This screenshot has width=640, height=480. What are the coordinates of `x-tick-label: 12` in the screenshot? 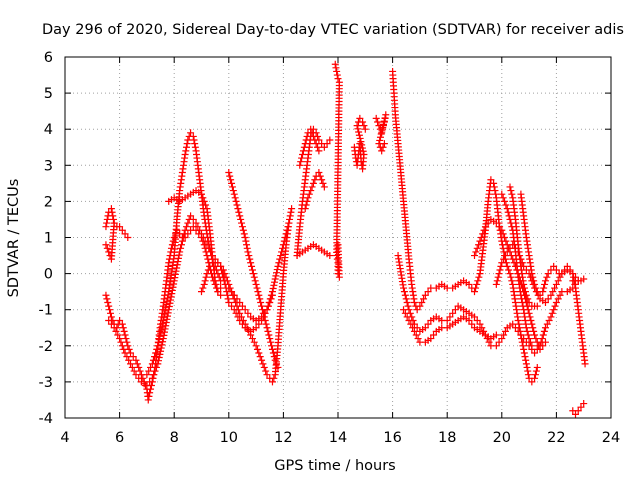 It's located at (283, 438).